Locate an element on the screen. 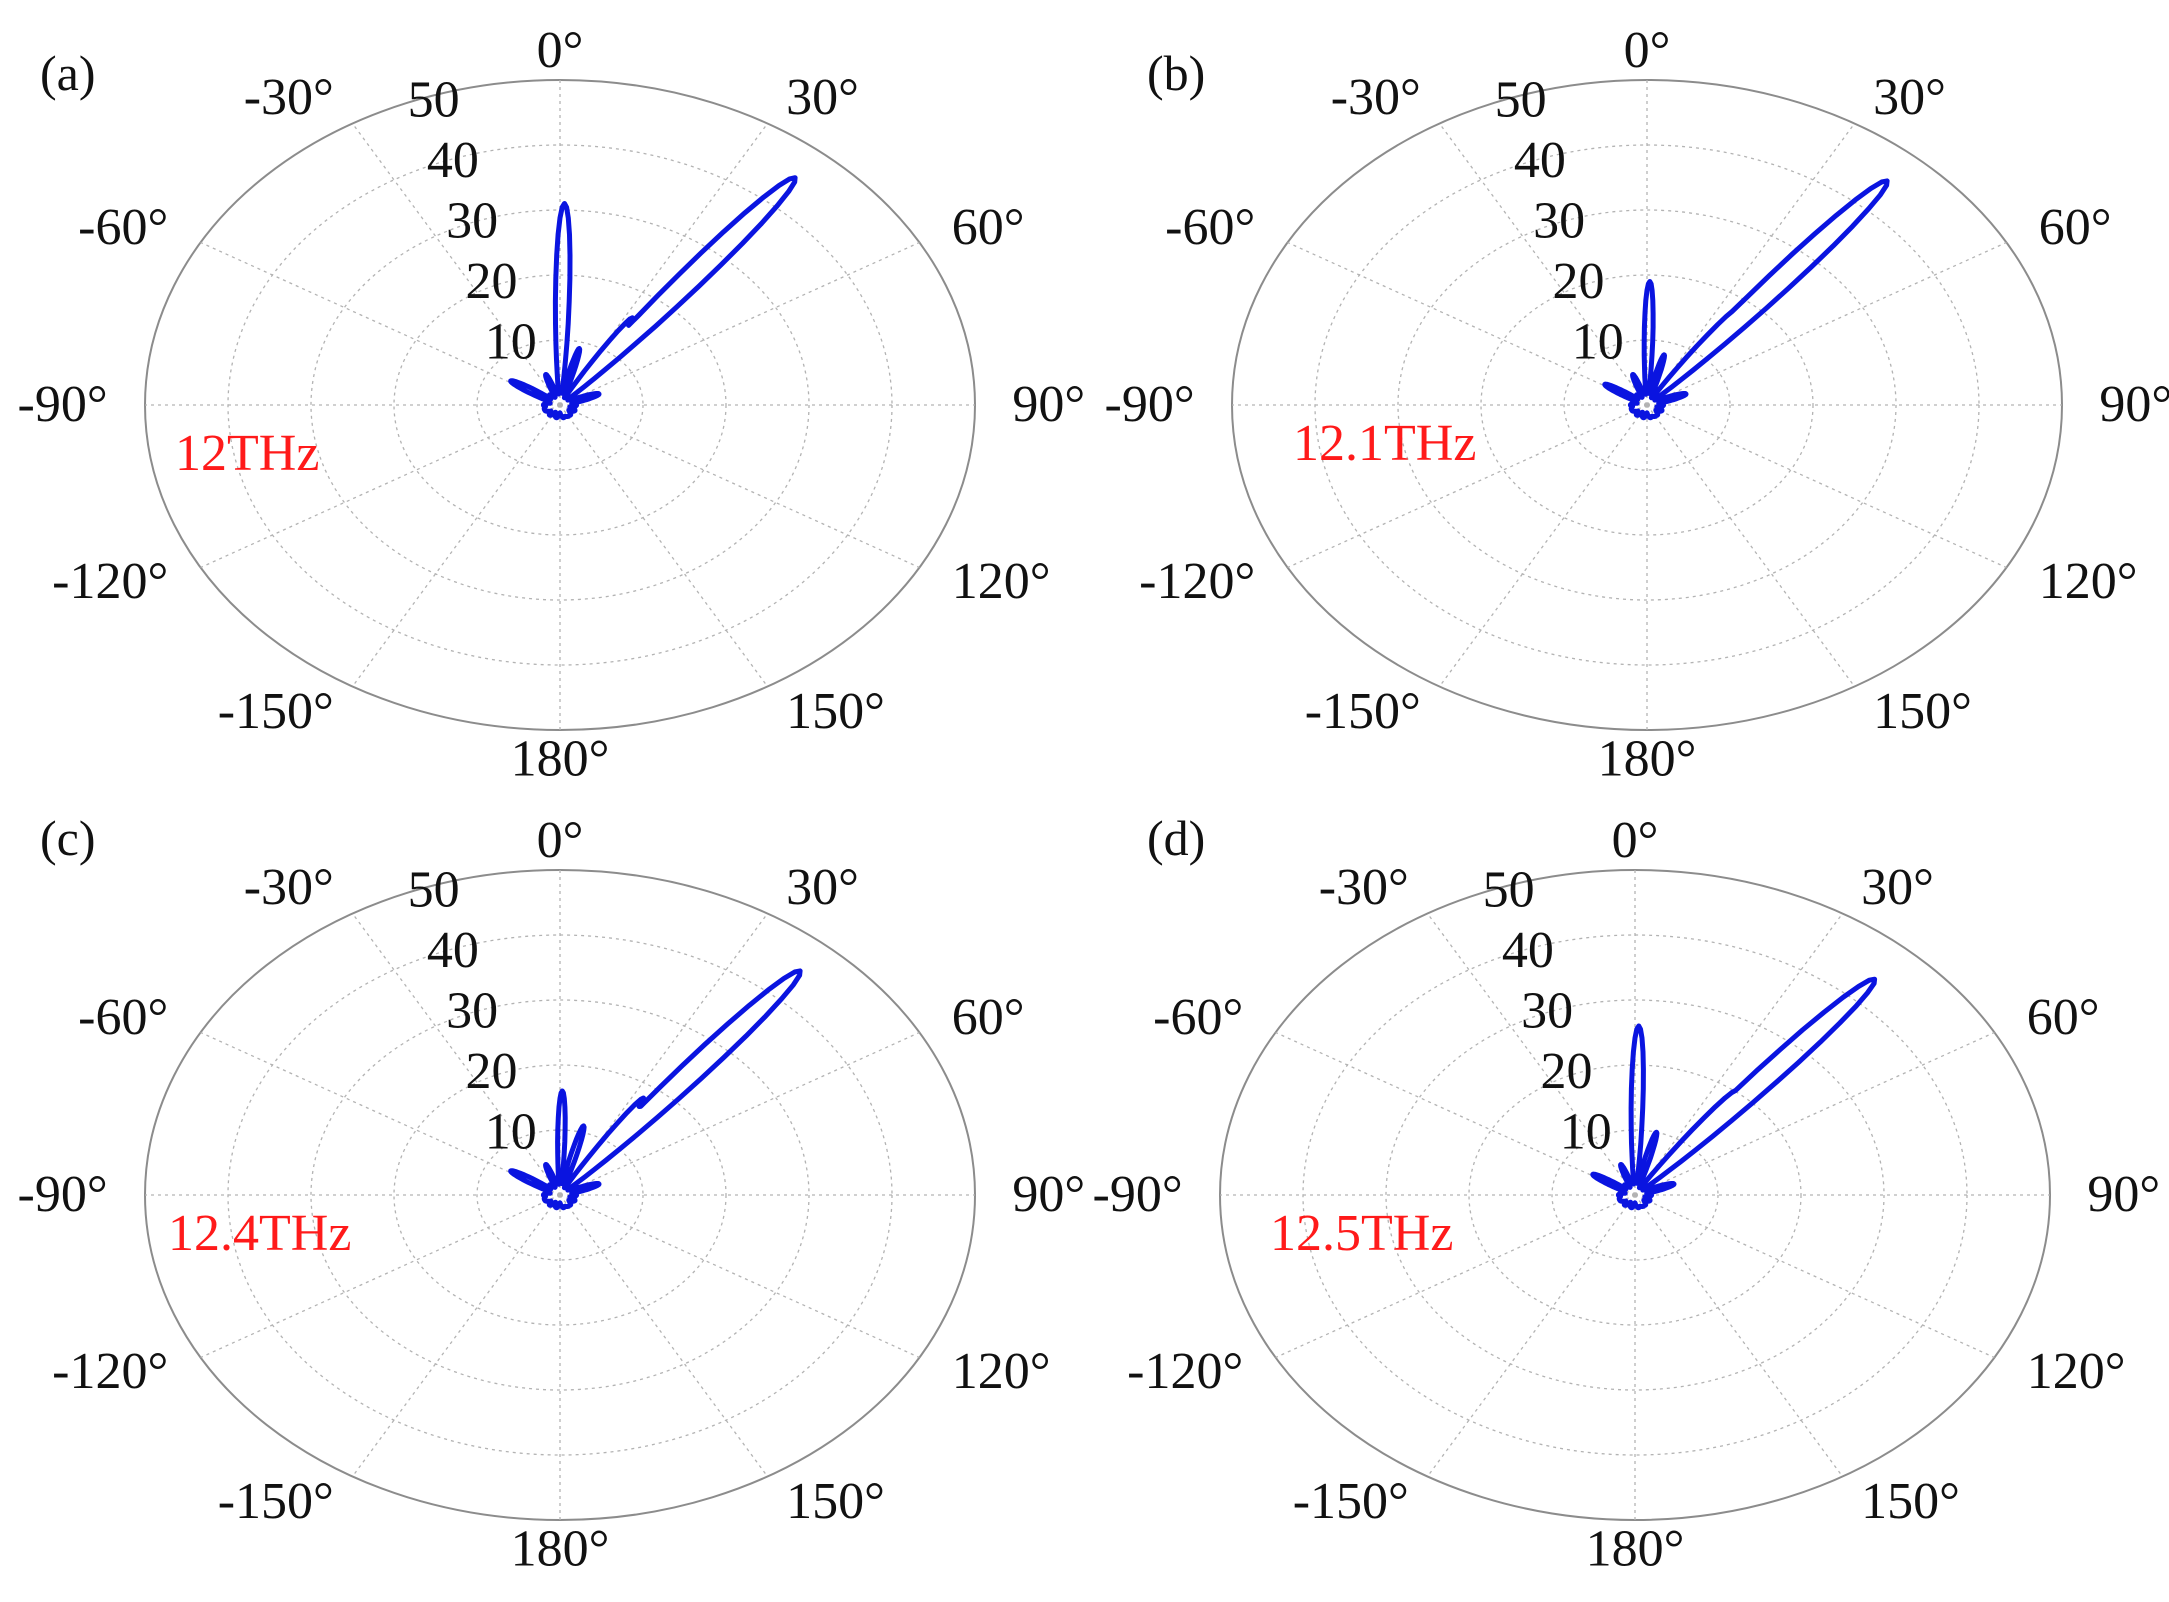 The height and width of the screenshot is (1602, 2169). frequency-label: 12.5THz is located at coordinates (1361, 1233).